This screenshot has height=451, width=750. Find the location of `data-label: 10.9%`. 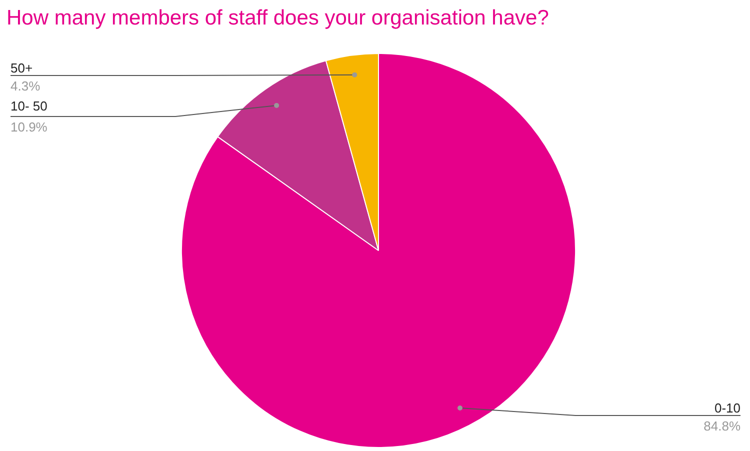

data-label: 10.9% is located at coordinates (29, 127).